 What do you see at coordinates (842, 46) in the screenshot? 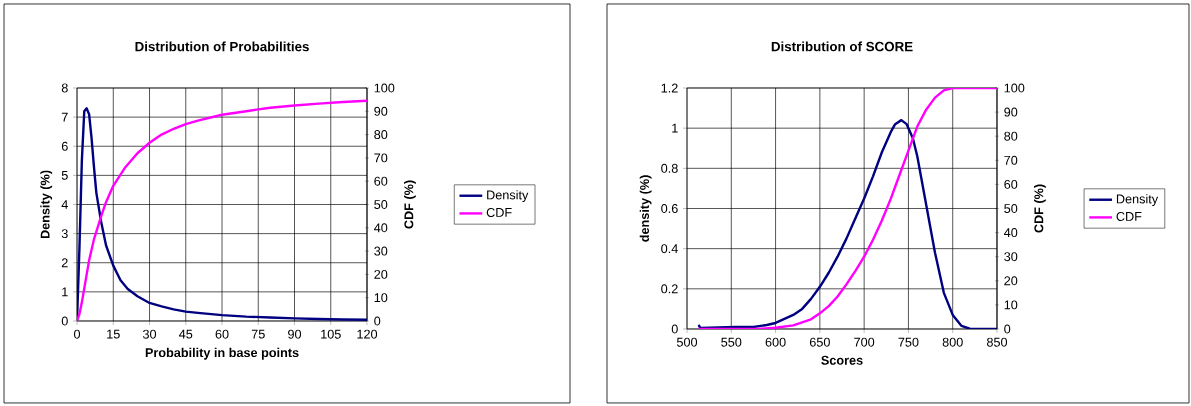
I see `chart-title: Distribution of SCORE` at bounding box center [842, 46].